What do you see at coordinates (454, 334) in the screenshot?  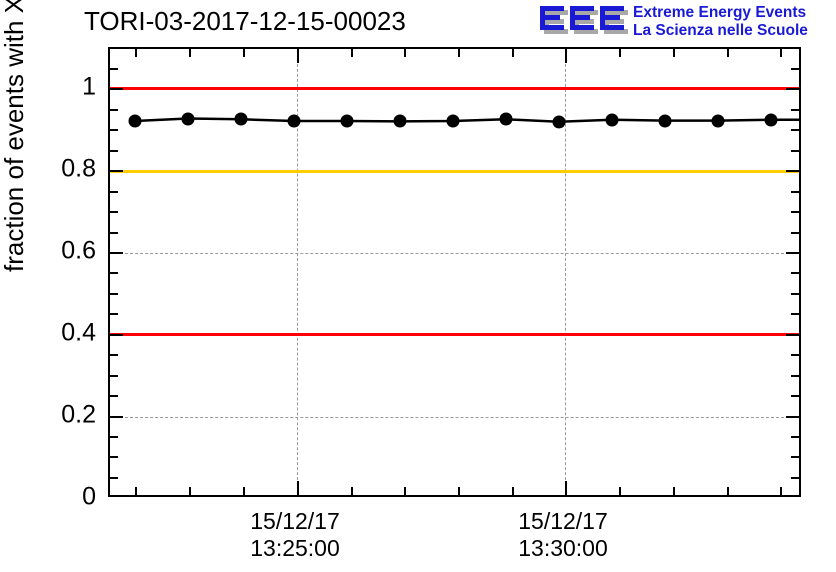 I see `lower-limit-line` at bounding box center [454, 334].